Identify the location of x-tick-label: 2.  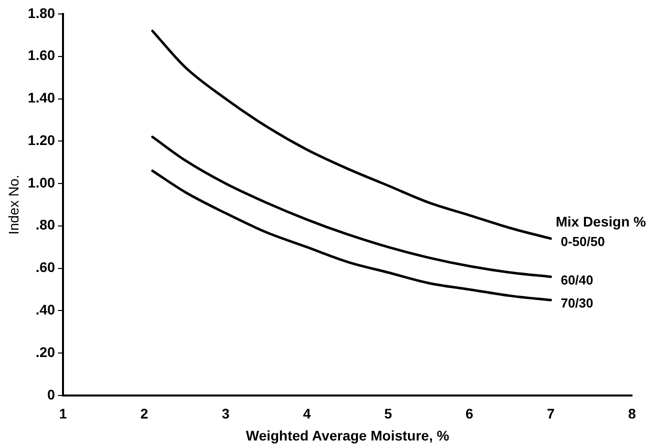
(144, 414).